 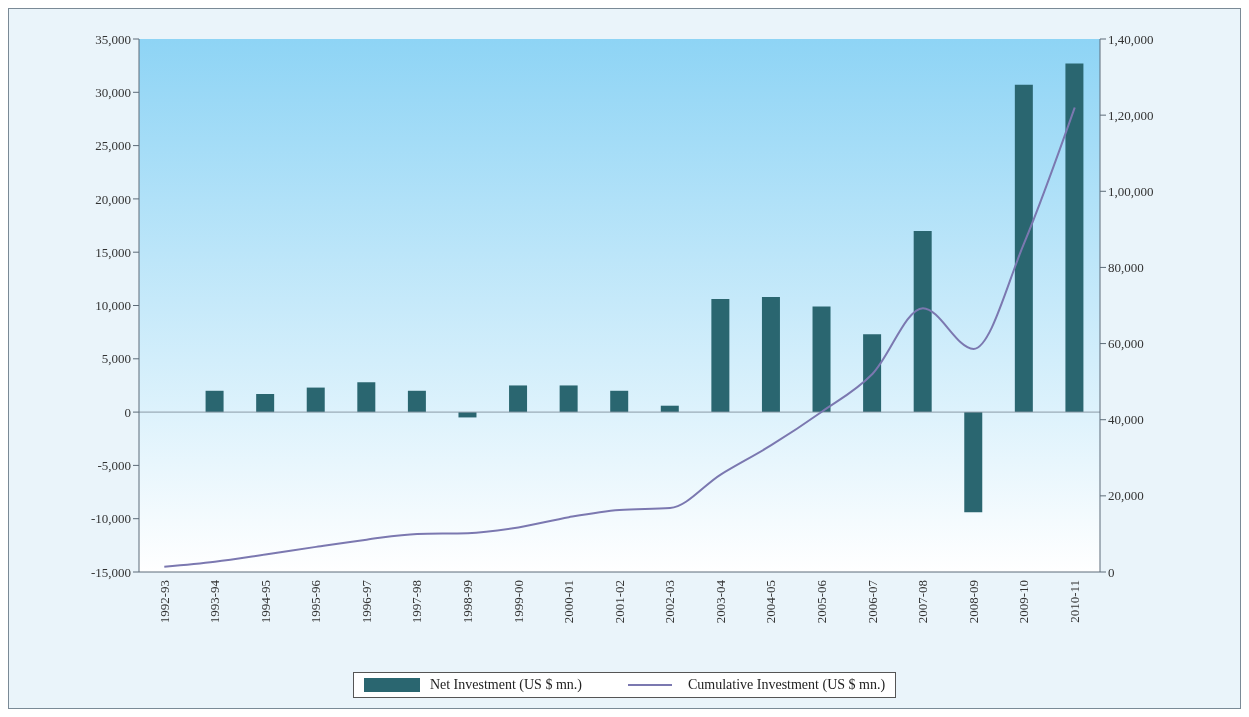 What do you see at coordinates (113, 146) in the screenshot?
I see `y-tick-label: 25,000` at bounding box center [113, 146].